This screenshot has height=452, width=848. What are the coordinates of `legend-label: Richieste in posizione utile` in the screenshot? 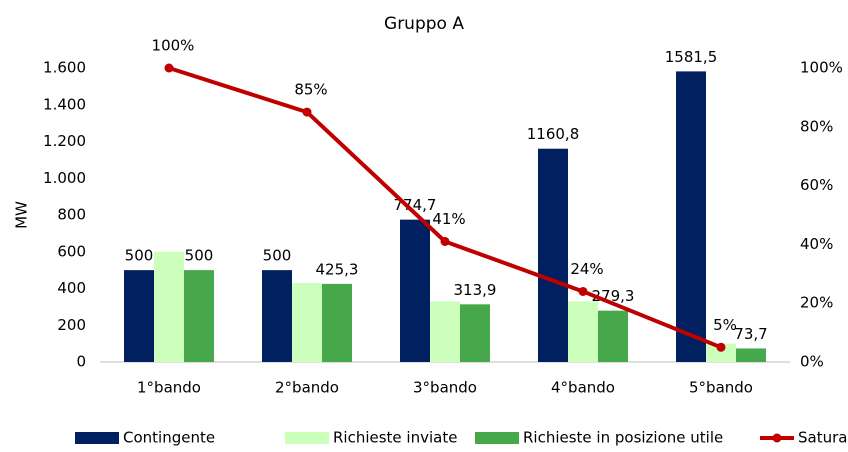 It's located at (623, 438).